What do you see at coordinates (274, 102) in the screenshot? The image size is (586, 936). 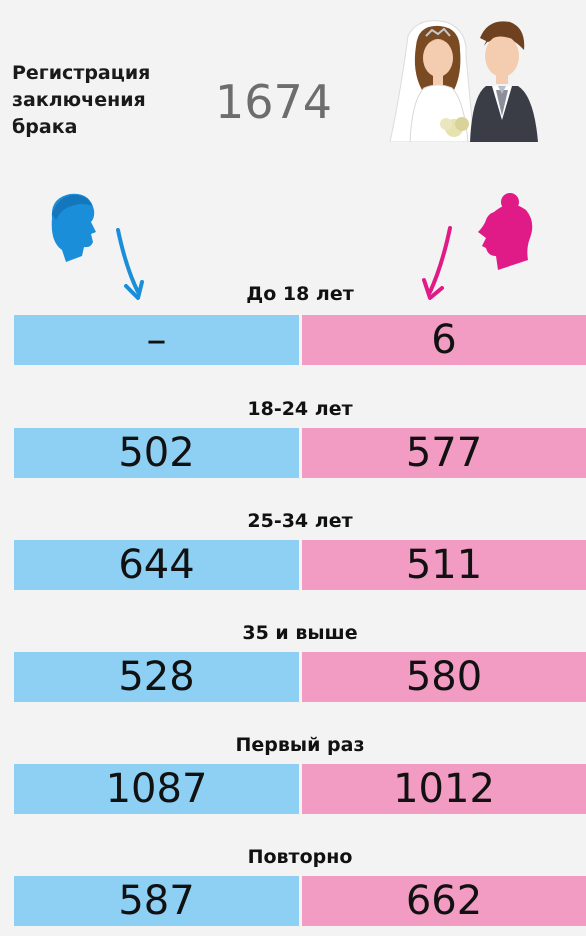 I see `total-count: 1674` at bounding box center [274, 102].